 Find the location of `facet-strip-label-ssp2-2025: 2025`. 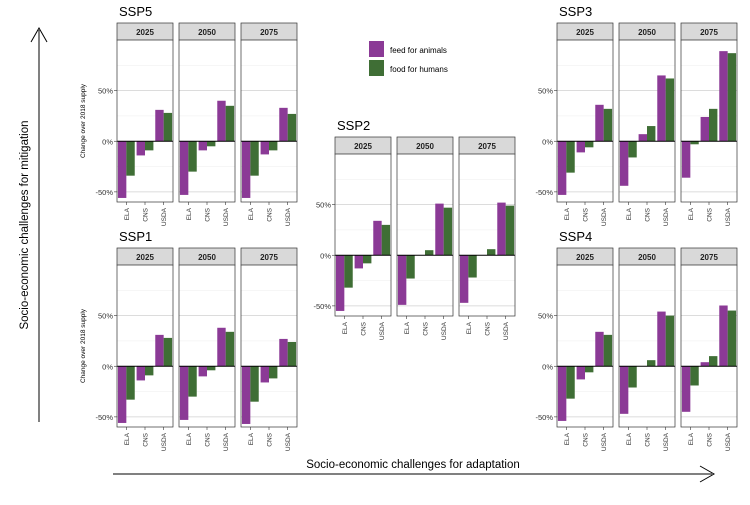

facet-strip-label-ssp2-2025: 2025 is located at coordinates (363, 146).